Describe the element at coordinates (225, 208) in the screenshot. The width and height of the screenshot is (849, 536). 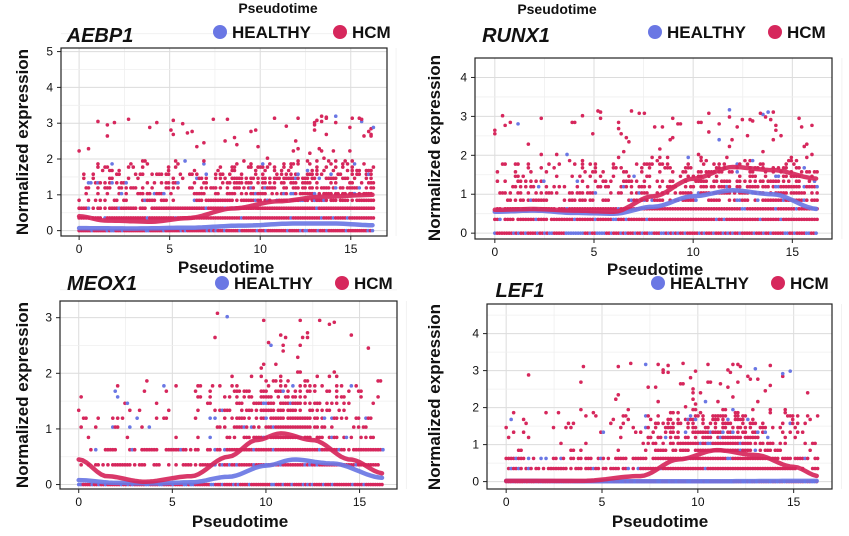
I see `trend-line-hcm` at that location.